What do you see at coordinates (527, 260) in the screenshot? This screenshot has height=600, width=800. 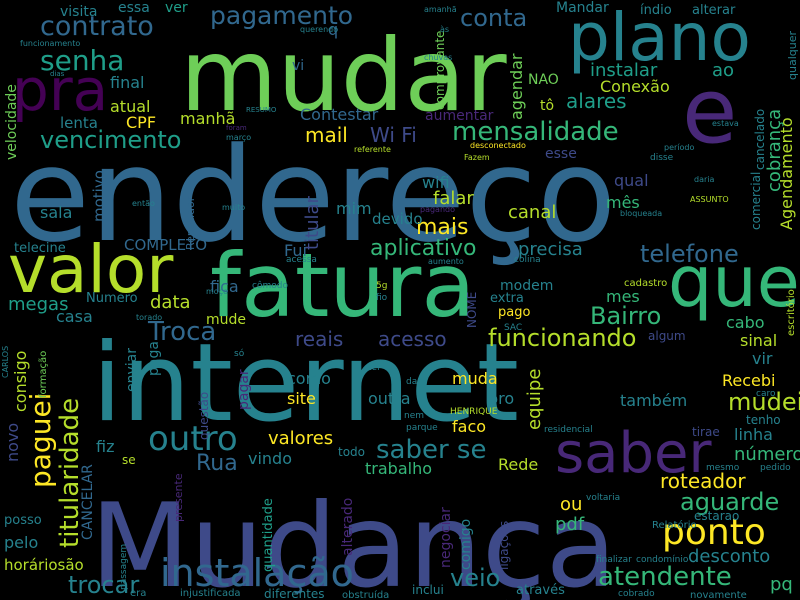 I see `word-colina: colina` at bounding box center [527, 260].